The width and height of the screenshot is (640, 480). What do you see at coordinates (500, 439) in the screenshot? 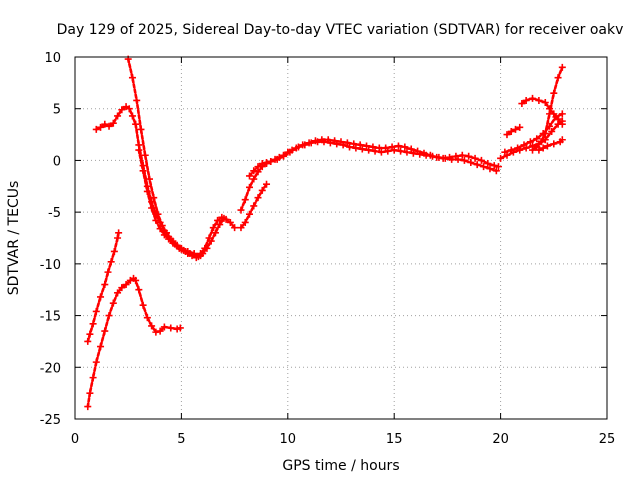
I see `x-tick-label: 20` at bounding box center [500, 439].